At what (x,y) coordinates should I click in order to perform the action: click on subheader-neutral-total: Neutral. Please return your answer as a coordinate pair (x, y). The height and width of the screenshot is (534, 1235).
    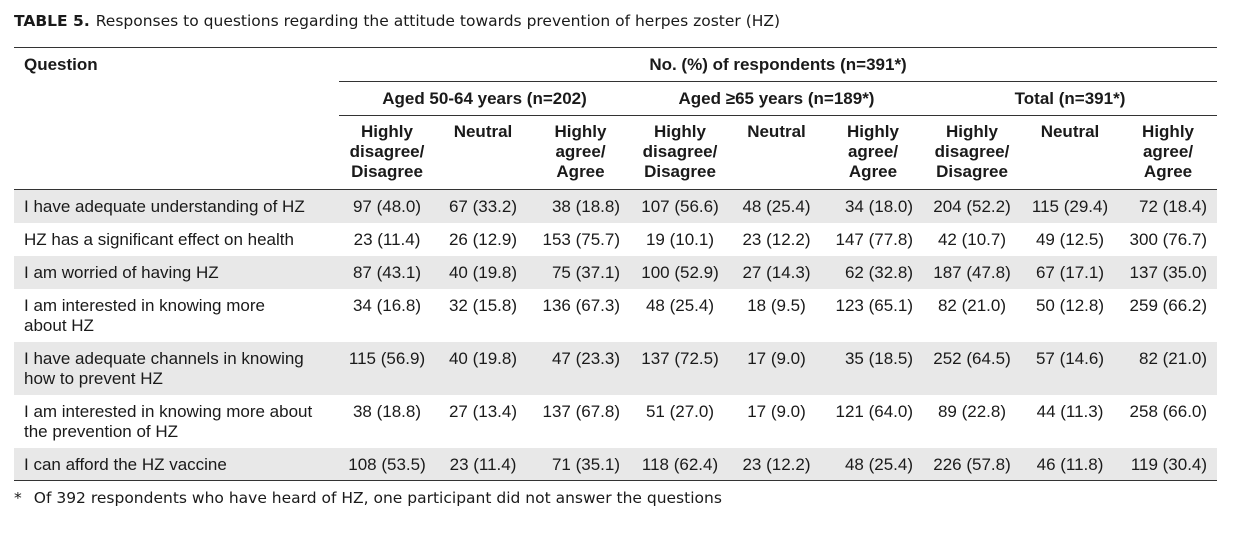
    Looking at the image, I should click on (1070, 131).